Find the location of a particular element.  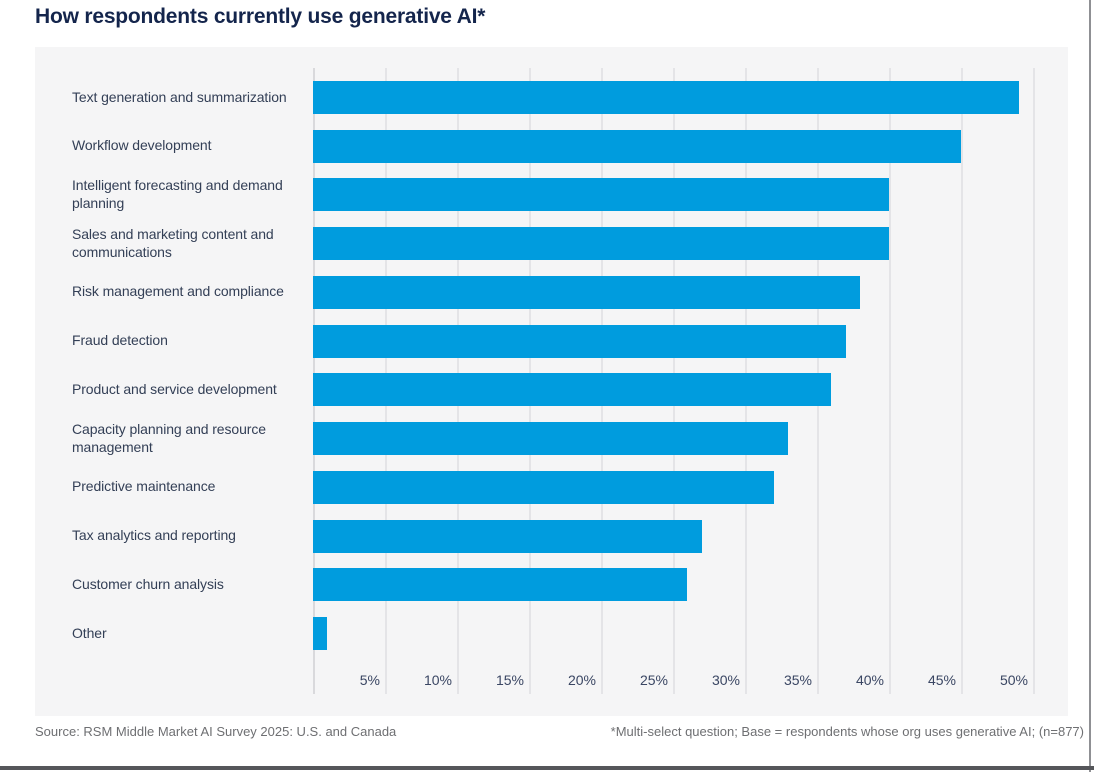

category-label: Other is located at coordinates (89, 632).